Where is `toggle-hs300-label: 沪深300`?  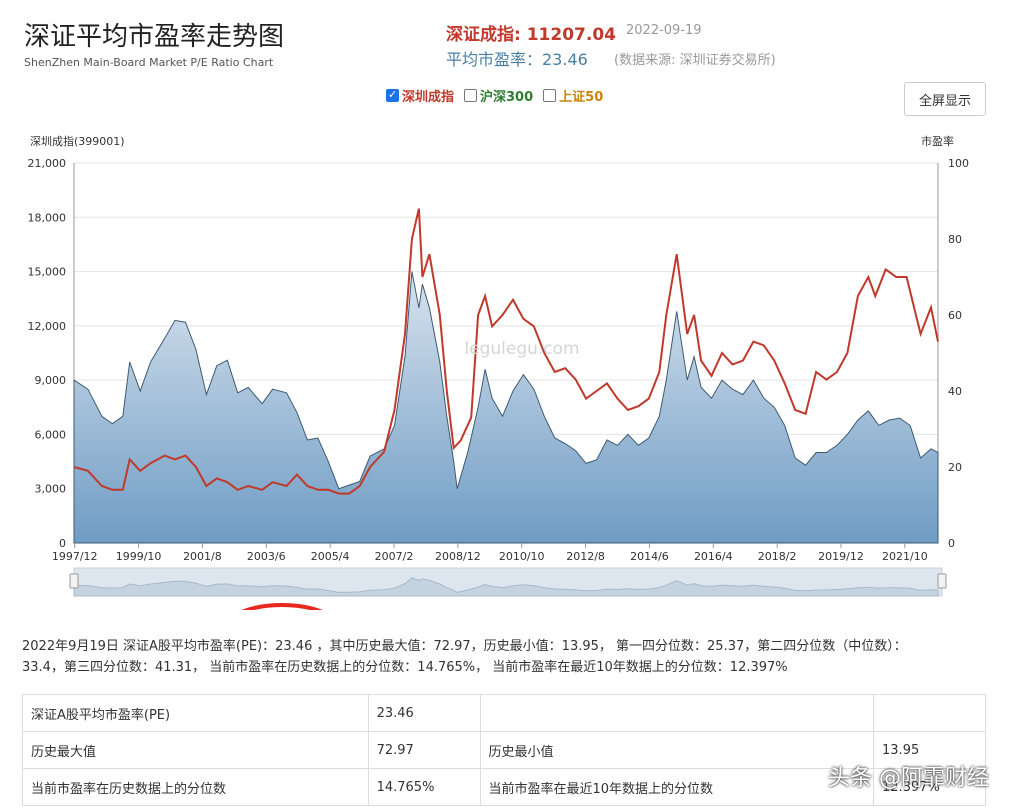
toggle-hs300-label: 沪深300 is located at coordinates (507, 97).